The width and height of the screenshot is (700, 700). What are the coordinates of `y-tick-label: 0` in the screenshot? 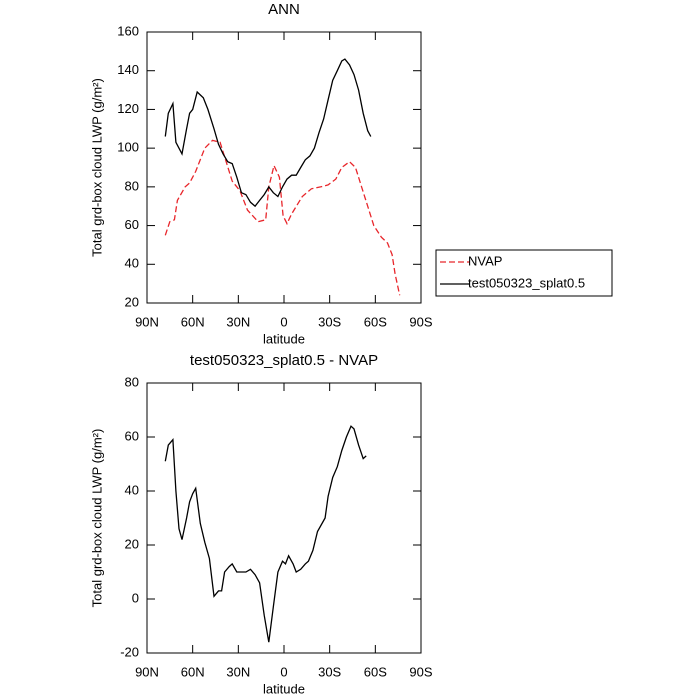 It's located at (135, 597).